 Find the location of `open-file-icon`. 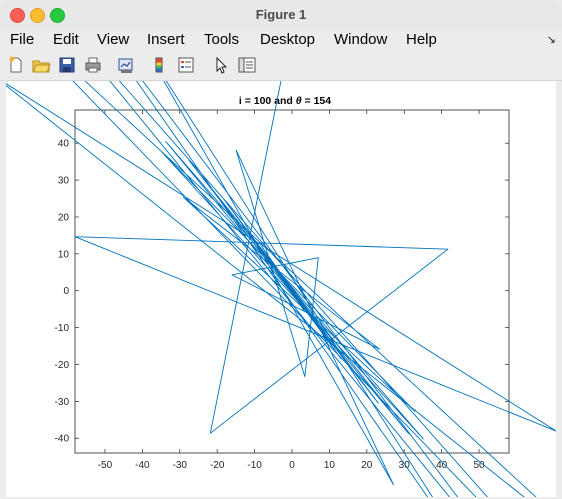

open-file-icon is located at coordinates (41, 65).